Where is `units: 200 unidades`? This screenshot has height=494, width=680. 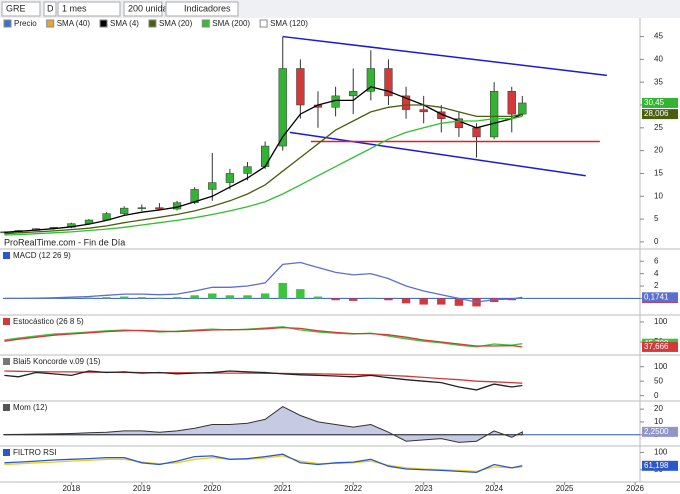 units: 200 unidades is located at coordinates (155, 8).